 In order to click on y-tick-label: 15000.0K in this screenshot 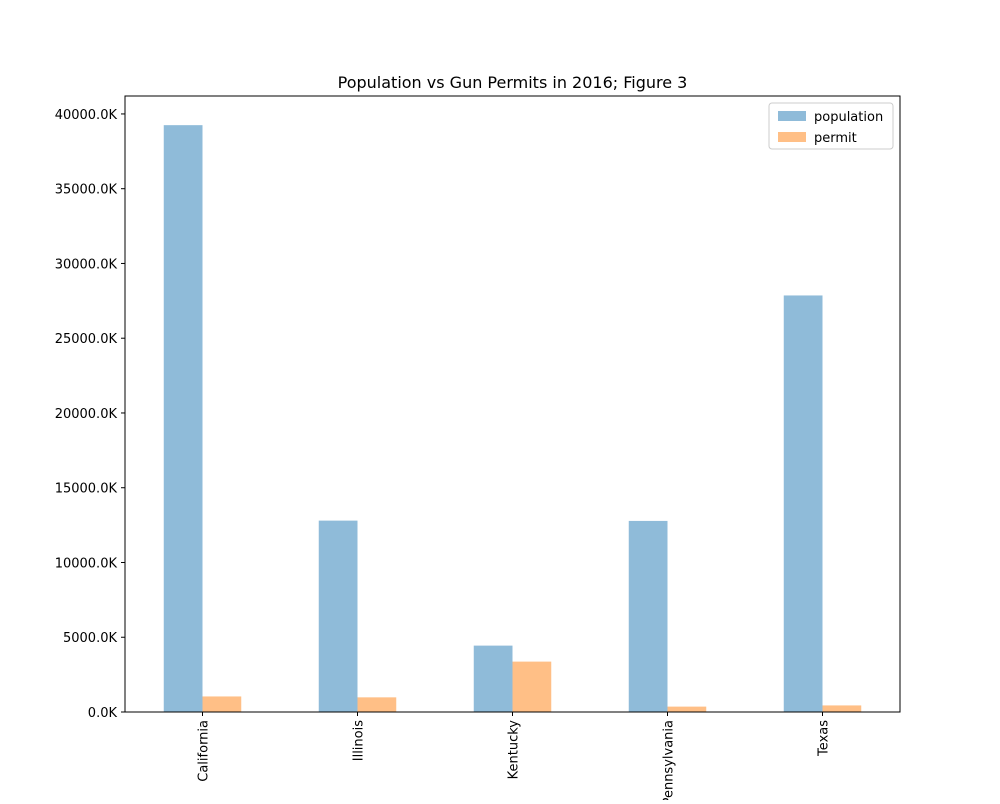, I will do `click(86, 489)`.